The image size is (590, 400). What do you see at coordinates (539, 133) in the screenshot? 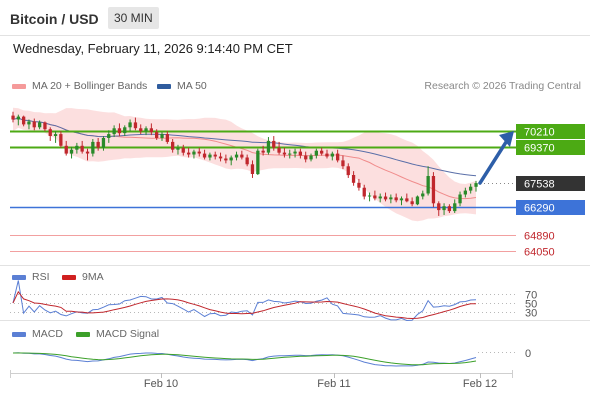
I see `level-label-70210: 70210` at bounding box center [539, 133].